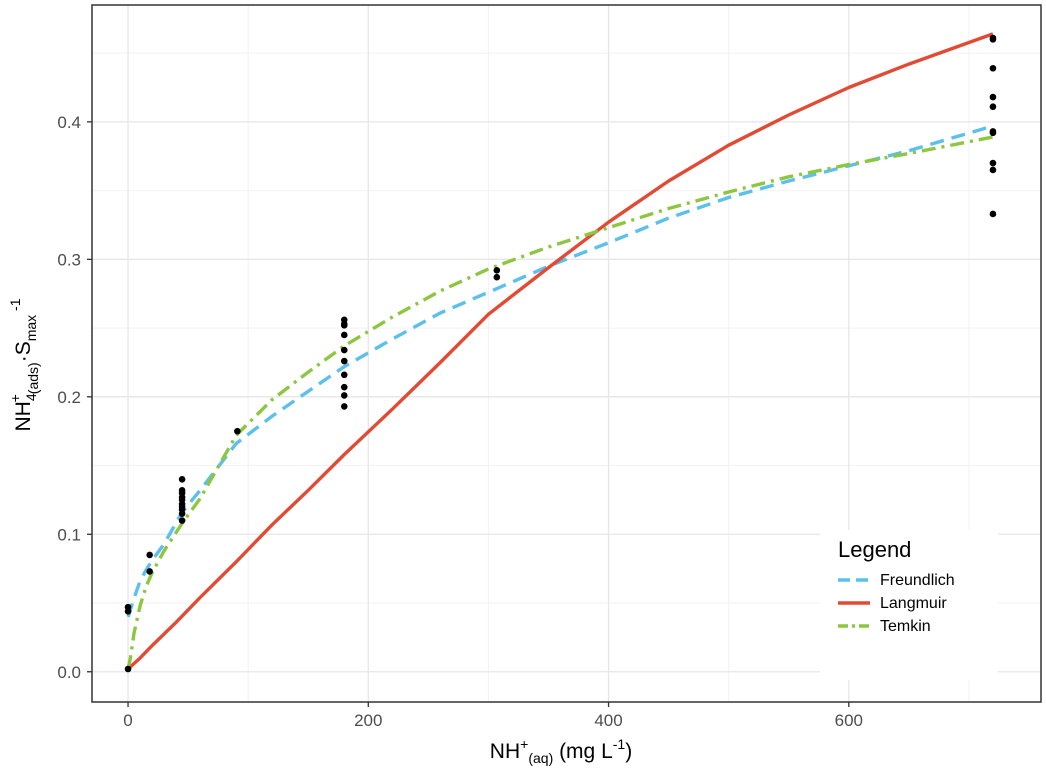 The width and height of the screenshot is (1046, 772). I want to click on legend-background, so click(909, 605).